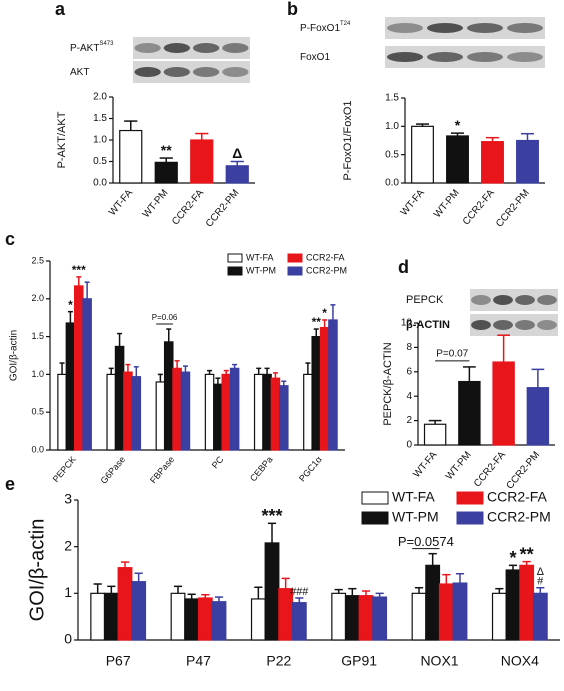  What do you see at coordinates (392, 154) in the screenshot?
I see `y-tick-label: 0.5` at bounding box center [392, 154].